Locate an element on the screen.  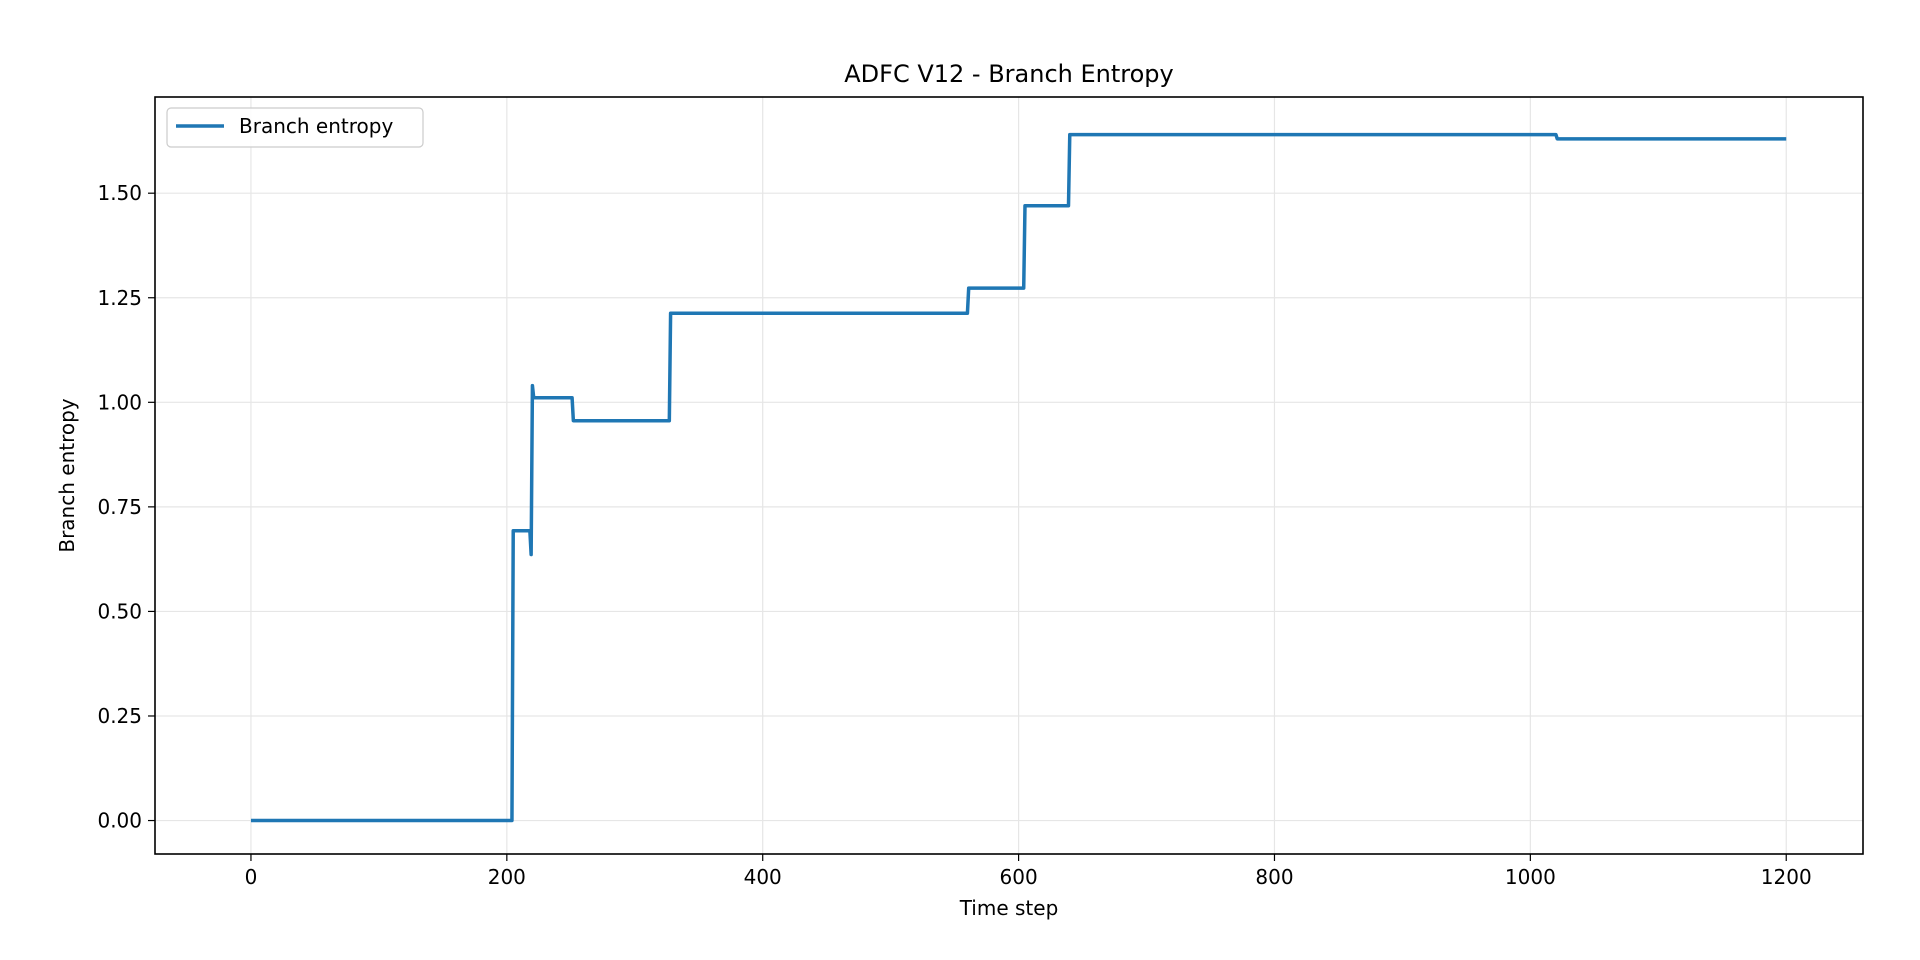
y-tick-label: 1.00 is located at coordinates (119, 402).